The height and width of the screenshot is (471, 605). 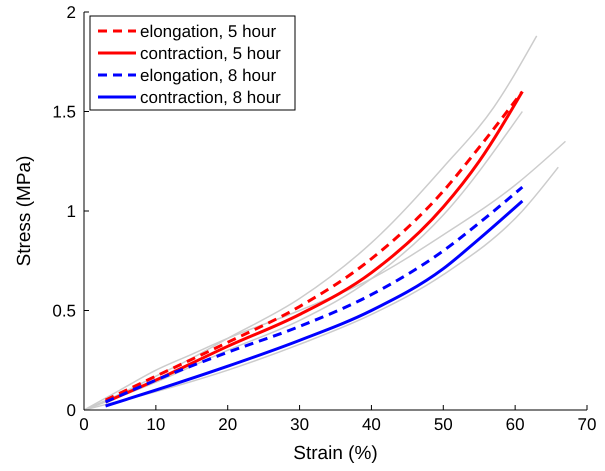 I want to click on x-tick-label: 50, so click(x=443, y=424).